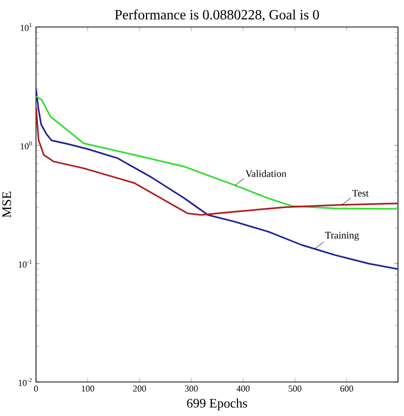 The height and width of the screenshot is (416, 404). What do you see at coordinates (36, 389) in the screenshot?
I see `x-tick-label: 0` at bounding box center [36, 389].